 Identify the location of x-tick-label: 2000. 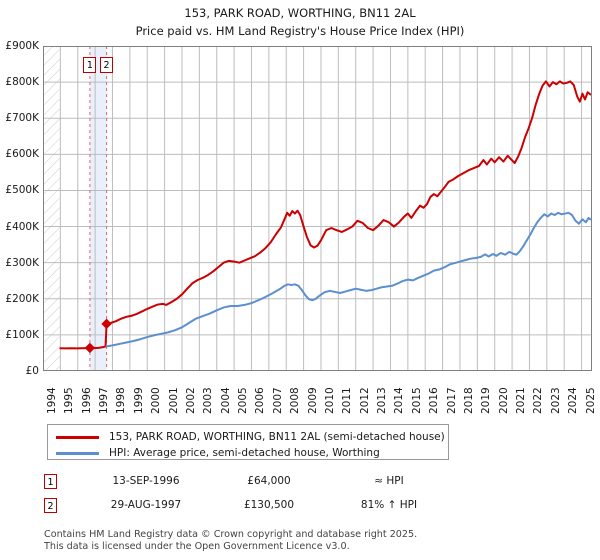
(156, 400).